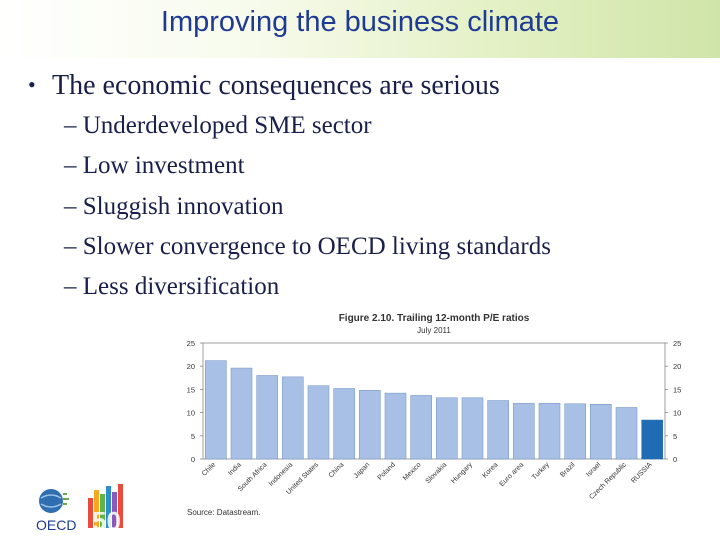  What do you see at coordinates (677, 413) in the screenshot?
I see `y-tick-label-right: 10` at bounding box center [677, 413].